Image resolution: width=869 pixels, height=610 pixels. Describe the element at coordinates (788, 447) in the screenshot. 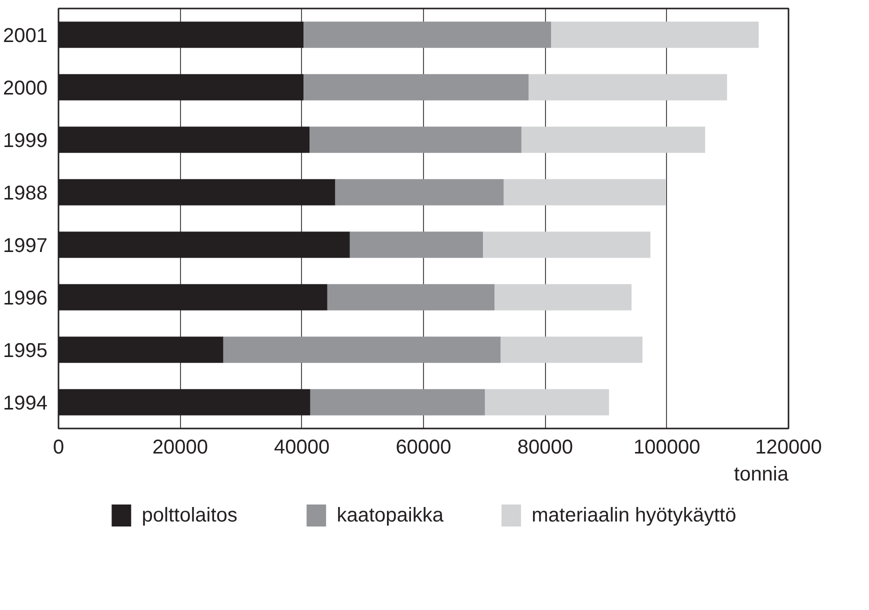

I see `x-tick-label: 120000` at that location.